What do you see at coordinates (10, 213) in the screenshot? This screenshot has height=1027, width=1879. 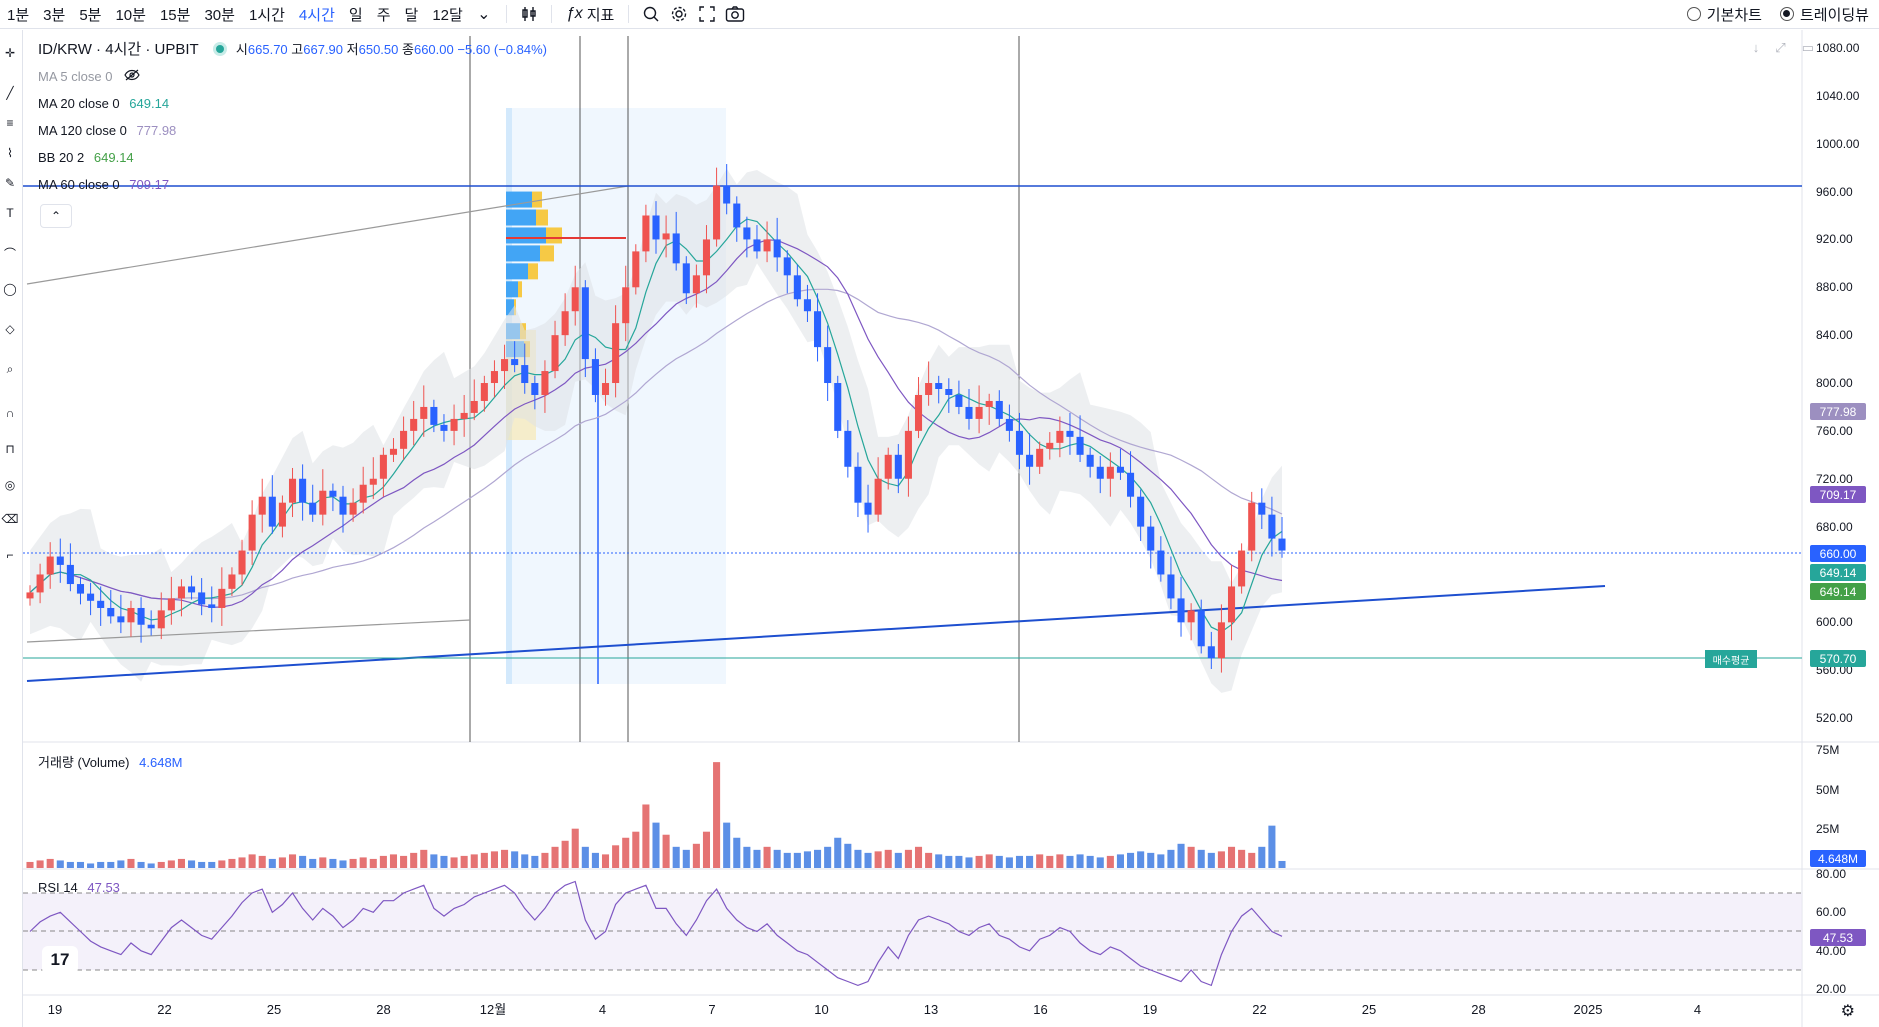 I see `text-icon: T` at bounding box center [10, 213].